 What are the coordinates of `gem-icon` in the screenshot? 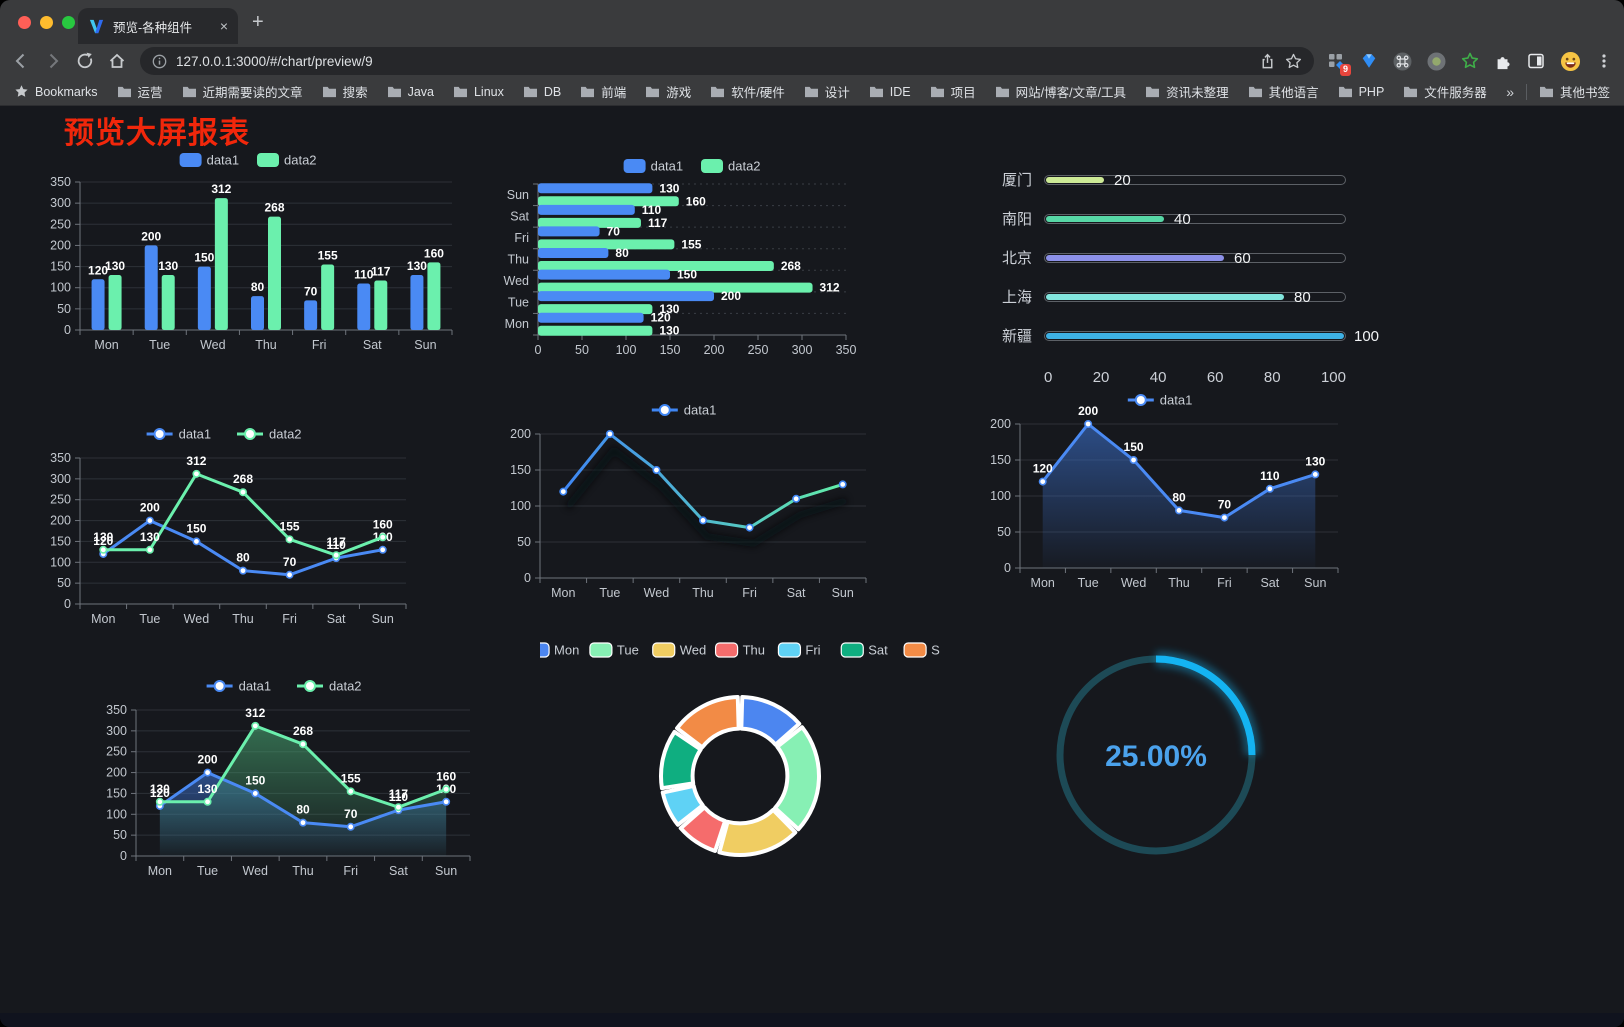 It's located at (1369, 61).